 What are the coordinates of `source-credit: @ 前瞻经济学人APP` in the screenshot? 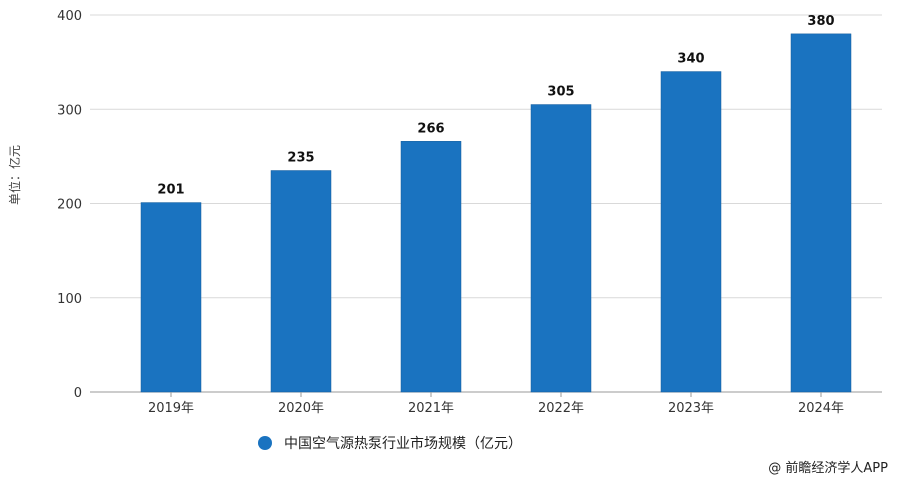 It's located at (828, 468).